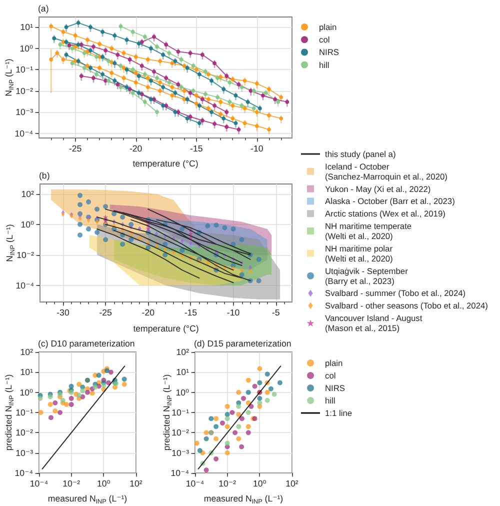 Image resolution: width=500 pixels, height=506 pixels. I want to click on legend-label: Utqiaġvik - September (Barry et al., 2023), so click(366, 276).